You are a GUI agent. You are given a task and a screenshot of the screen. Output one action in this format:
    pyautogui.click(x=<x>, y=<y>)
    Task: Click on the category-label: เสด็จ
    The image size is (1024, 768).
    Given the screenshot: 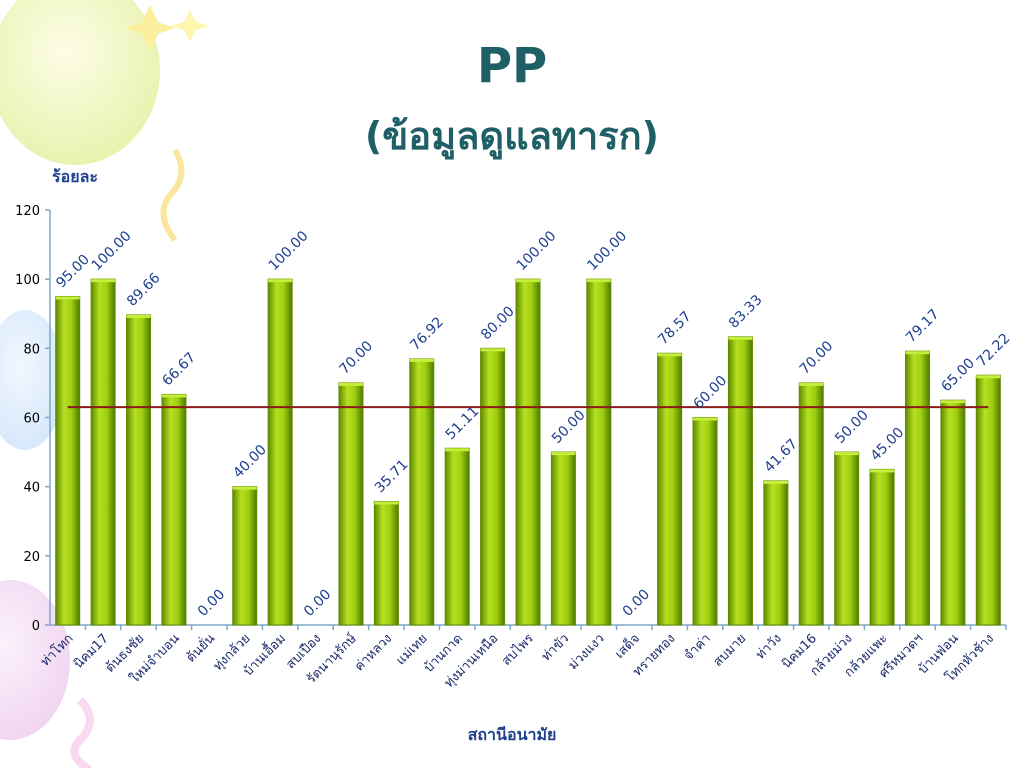 What is the action you would take?
    pyautogui.click(x=626, y=645)
    